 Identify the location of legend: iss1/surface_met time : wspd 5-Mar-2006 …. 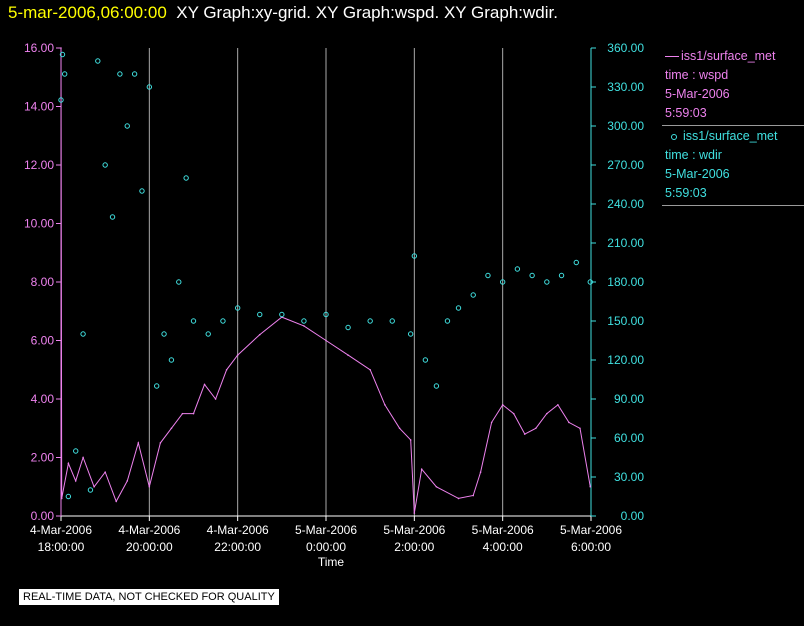
(733, 126).